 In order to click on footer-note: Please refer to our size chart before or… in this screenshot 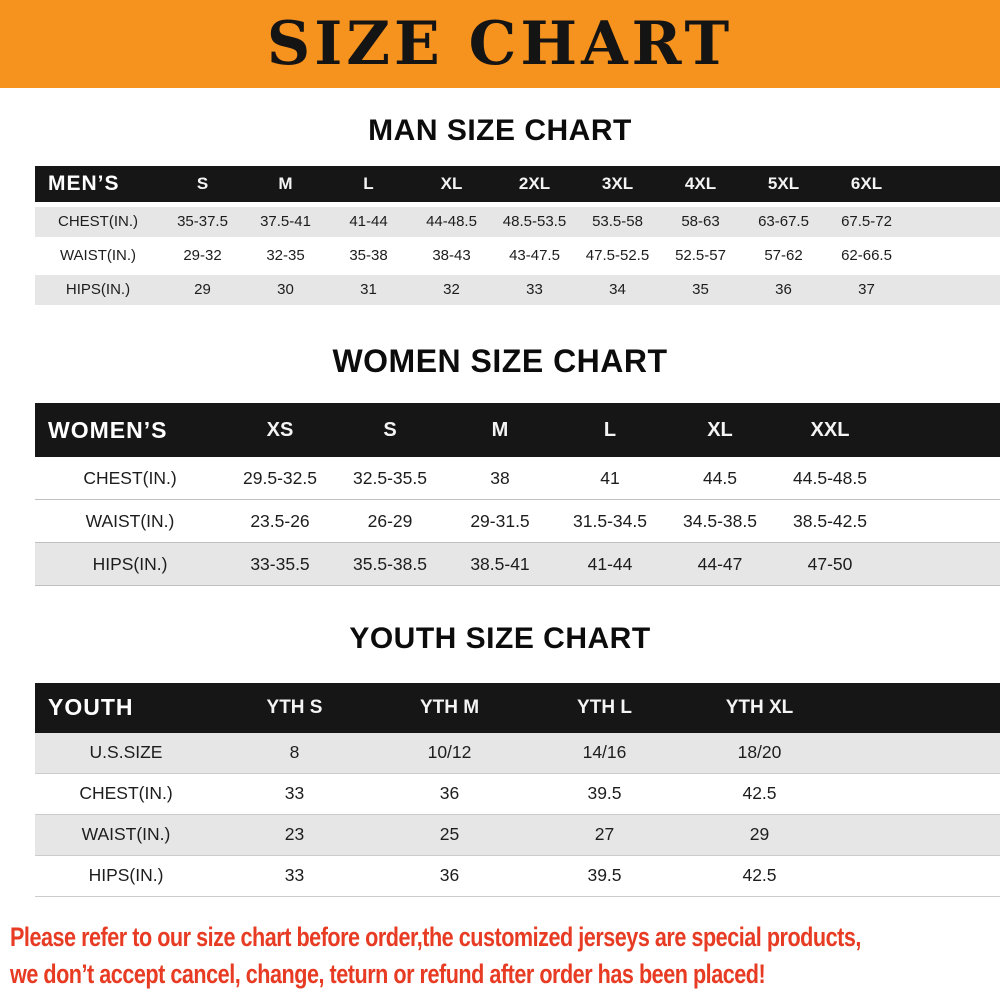, I will do `click(505, 956)`.